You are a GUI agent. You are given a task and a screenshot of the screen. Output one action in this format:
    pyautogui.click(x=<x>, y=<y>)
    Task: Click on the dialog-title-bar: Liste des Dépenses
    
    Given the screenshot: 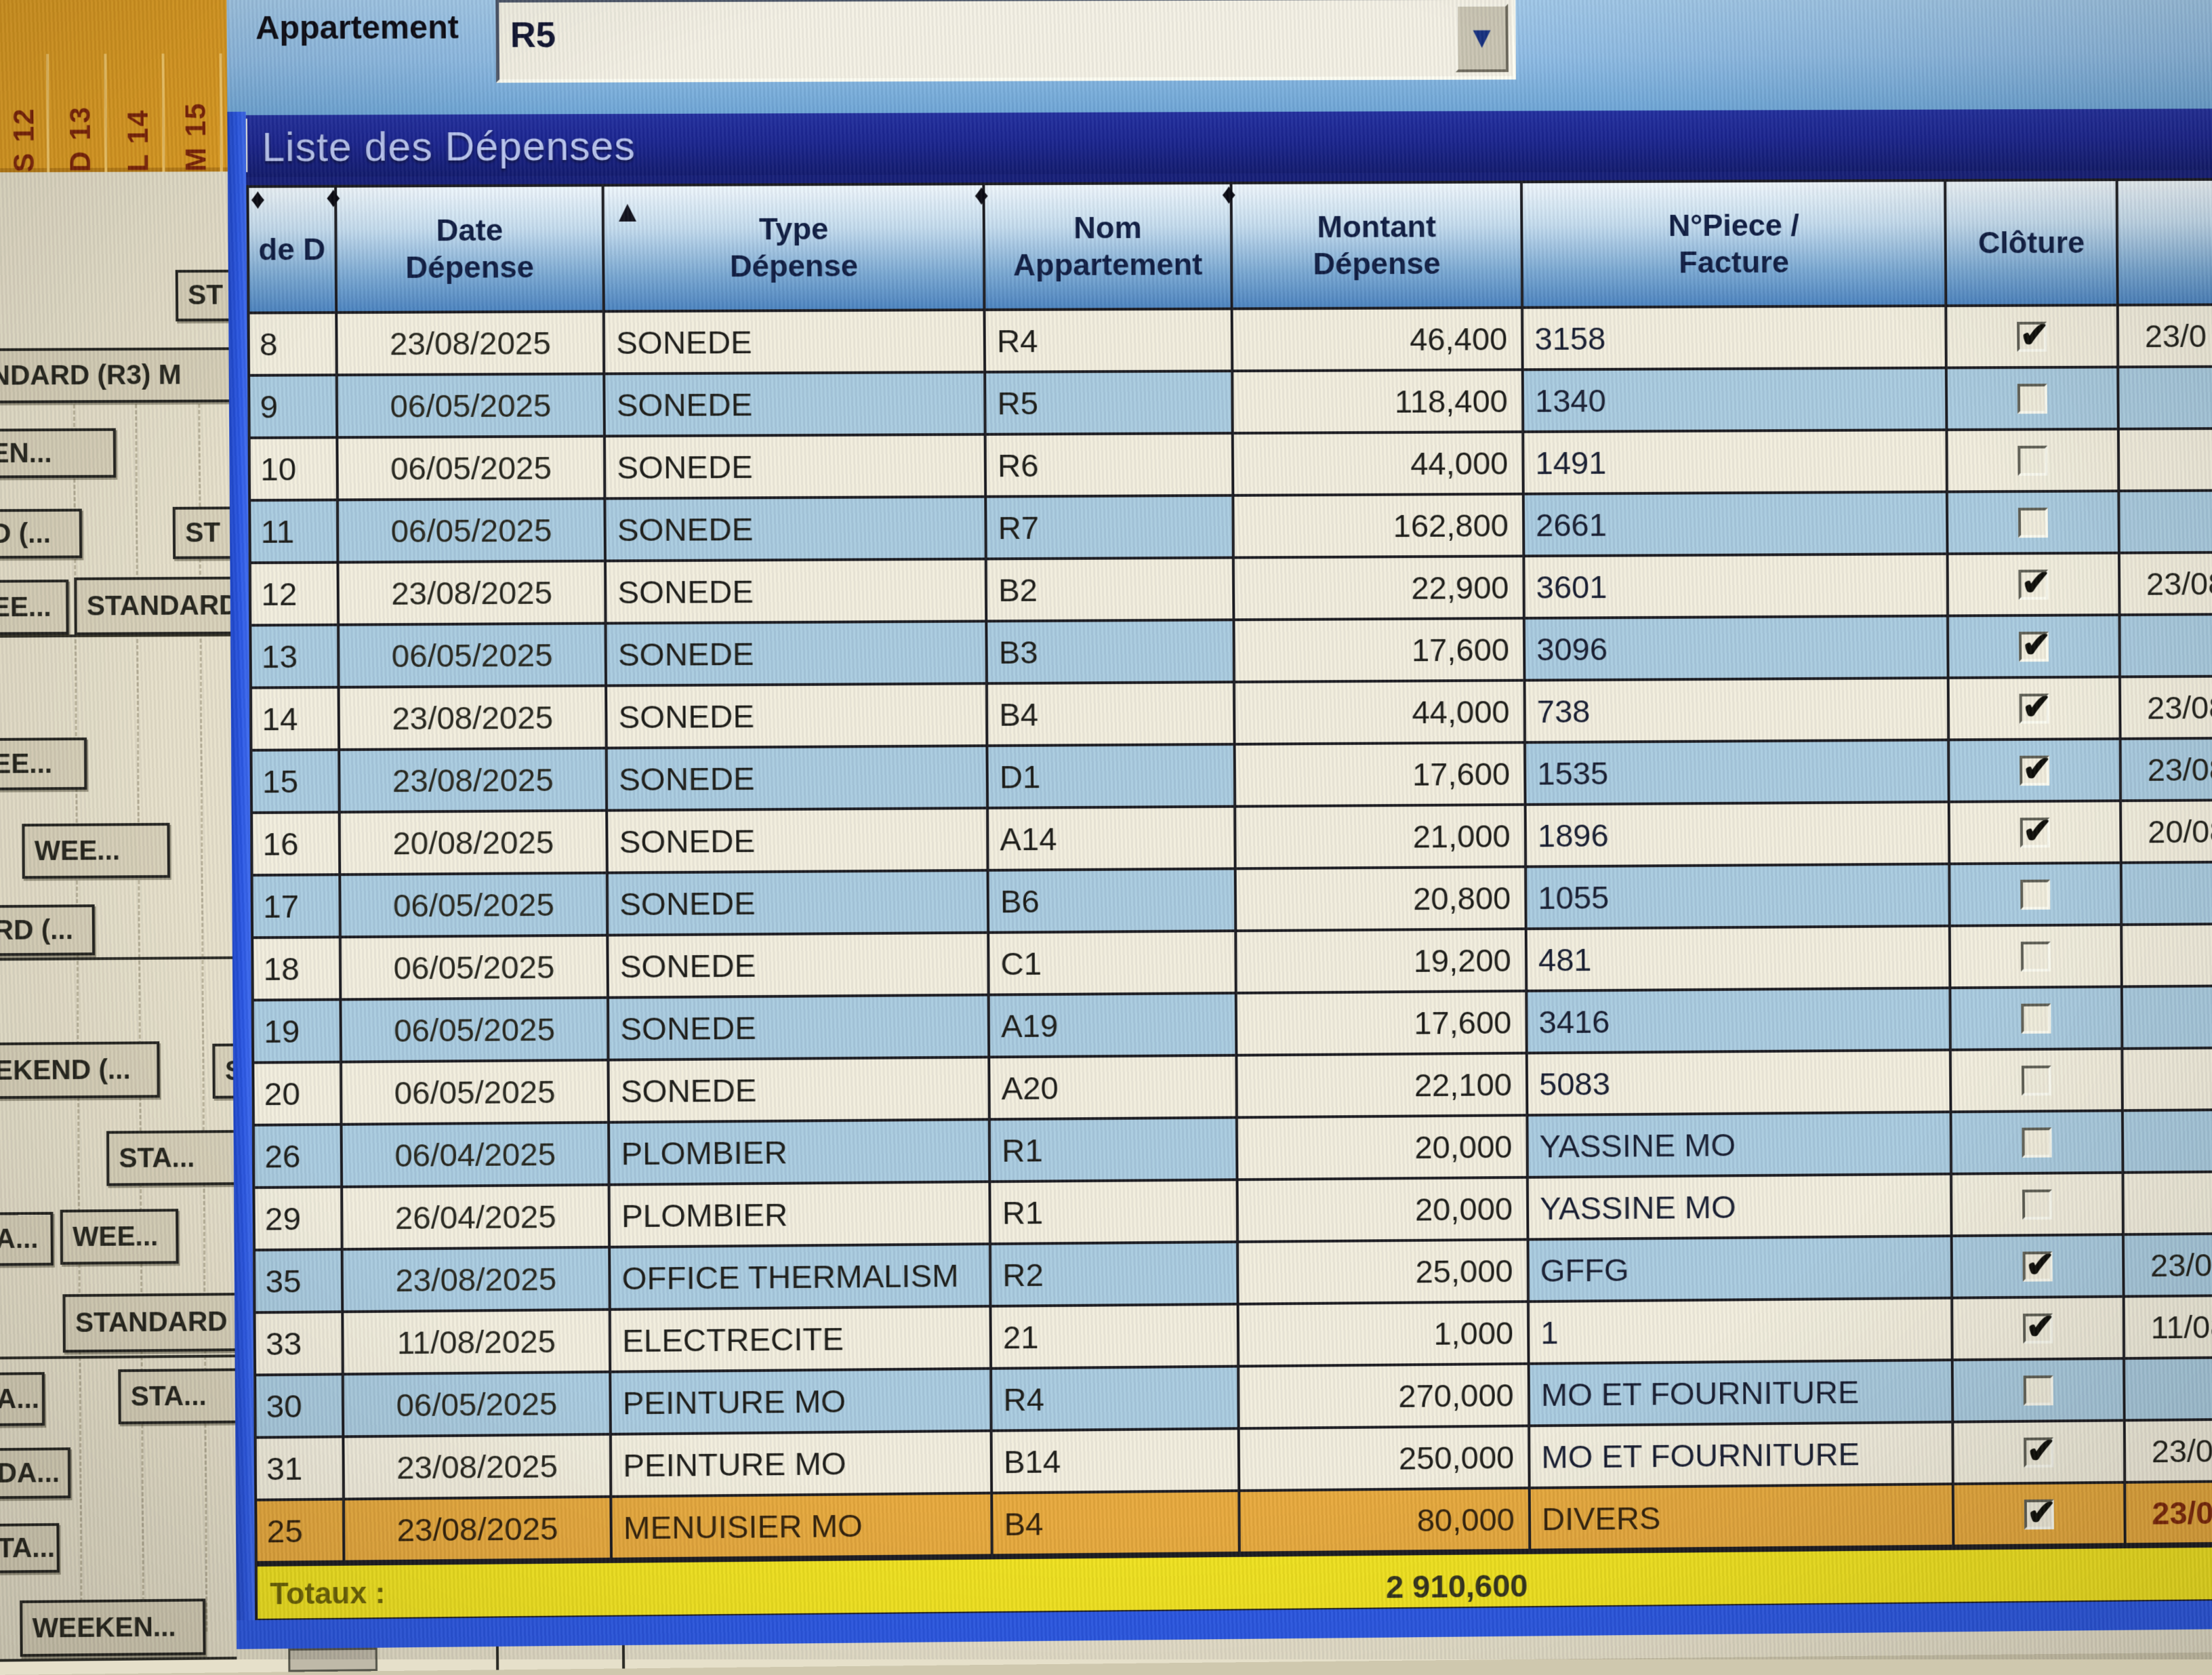 What is the action you would take?
    pyautogui.click(x=1219, y=143)
    